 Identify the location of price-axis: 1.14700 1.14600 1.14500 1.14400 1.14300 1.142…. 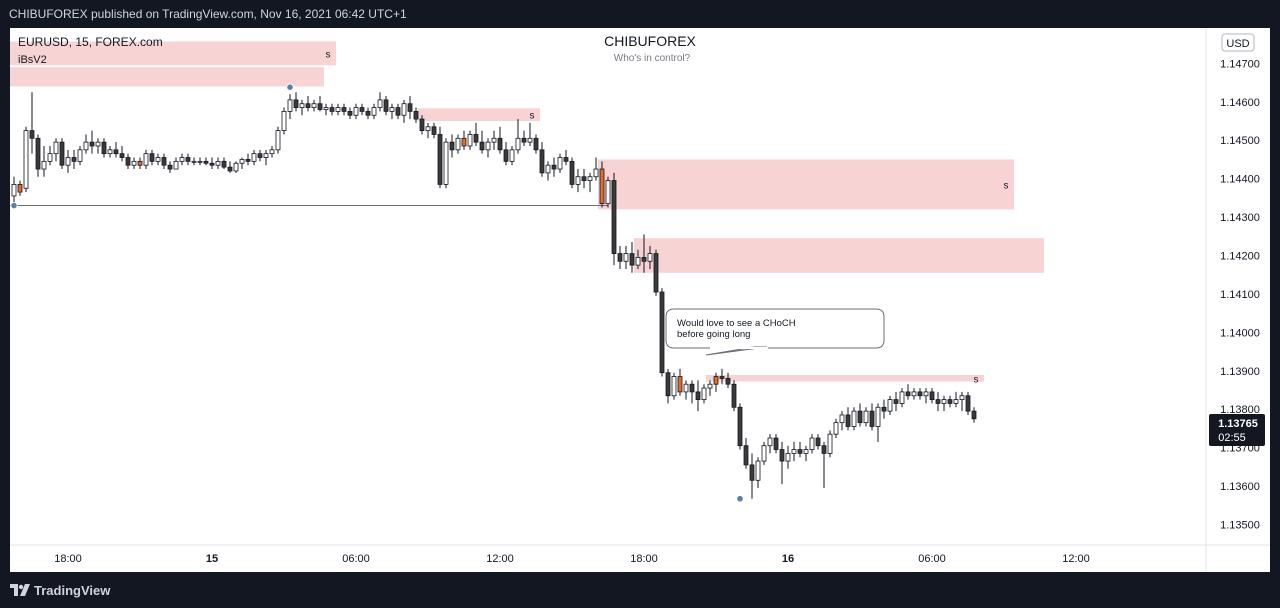
(1240, 294).